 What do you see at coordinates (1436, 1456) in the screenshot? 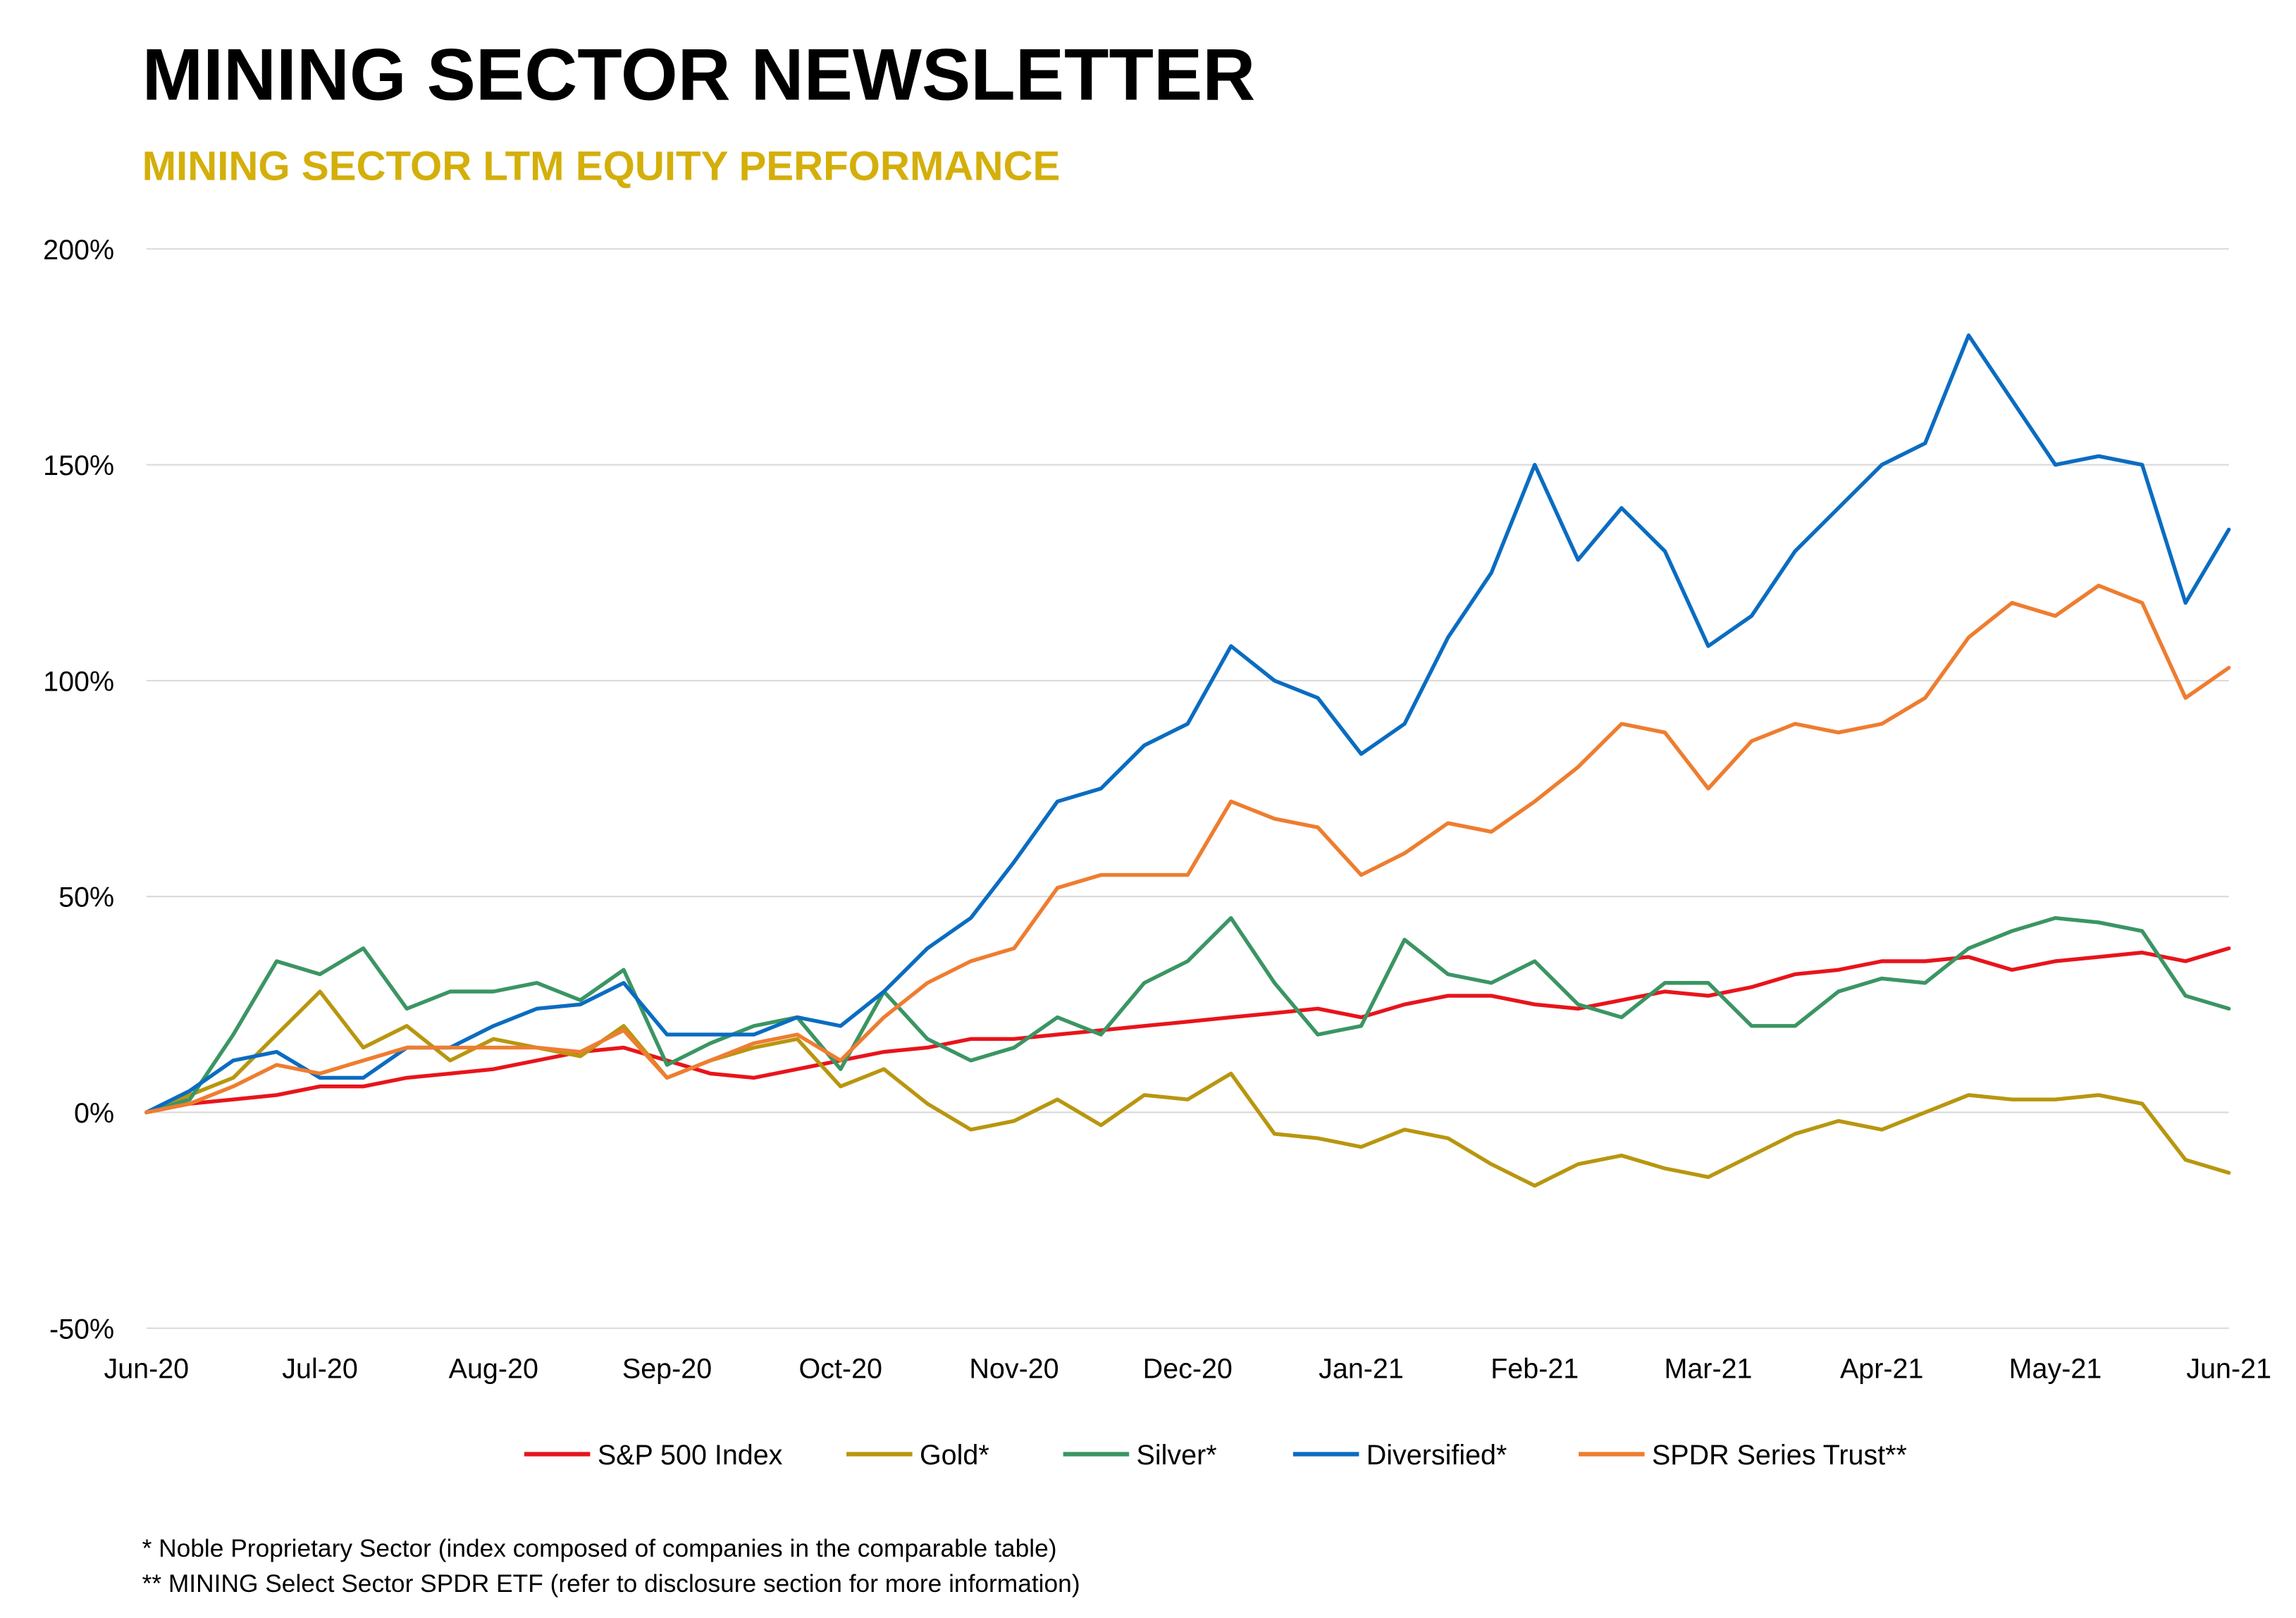
I see `legend-label: Diversified*` at bounding box center [1436, 1456].